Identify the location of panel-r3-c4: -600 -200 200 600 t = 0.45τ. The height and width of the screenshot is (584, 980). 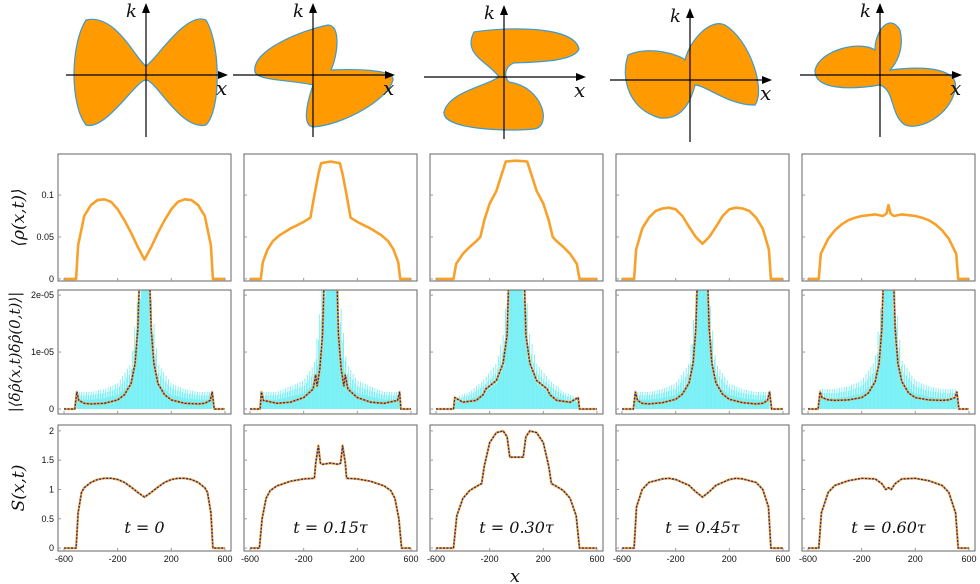
(701, 494).